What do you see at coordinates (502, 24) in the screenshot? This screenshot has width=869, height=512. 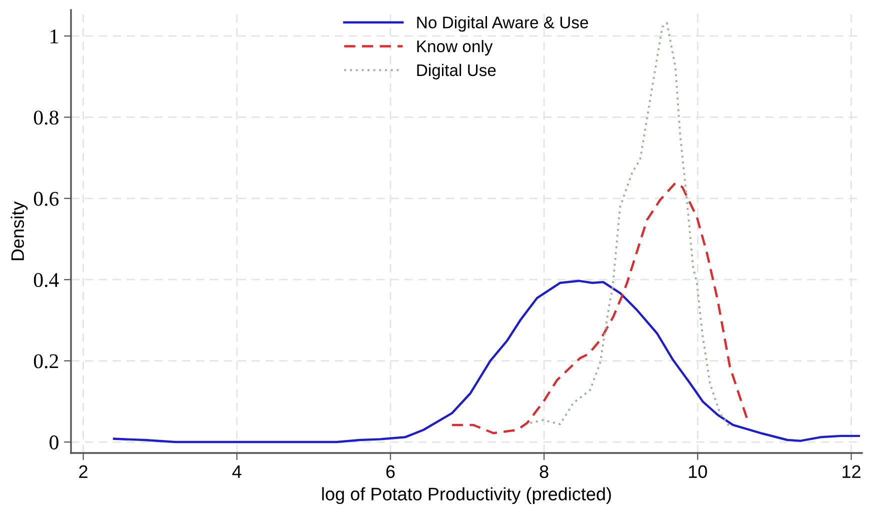 I see `legend-label: No Digital Aware & Use` at bounding box center [502, 24].